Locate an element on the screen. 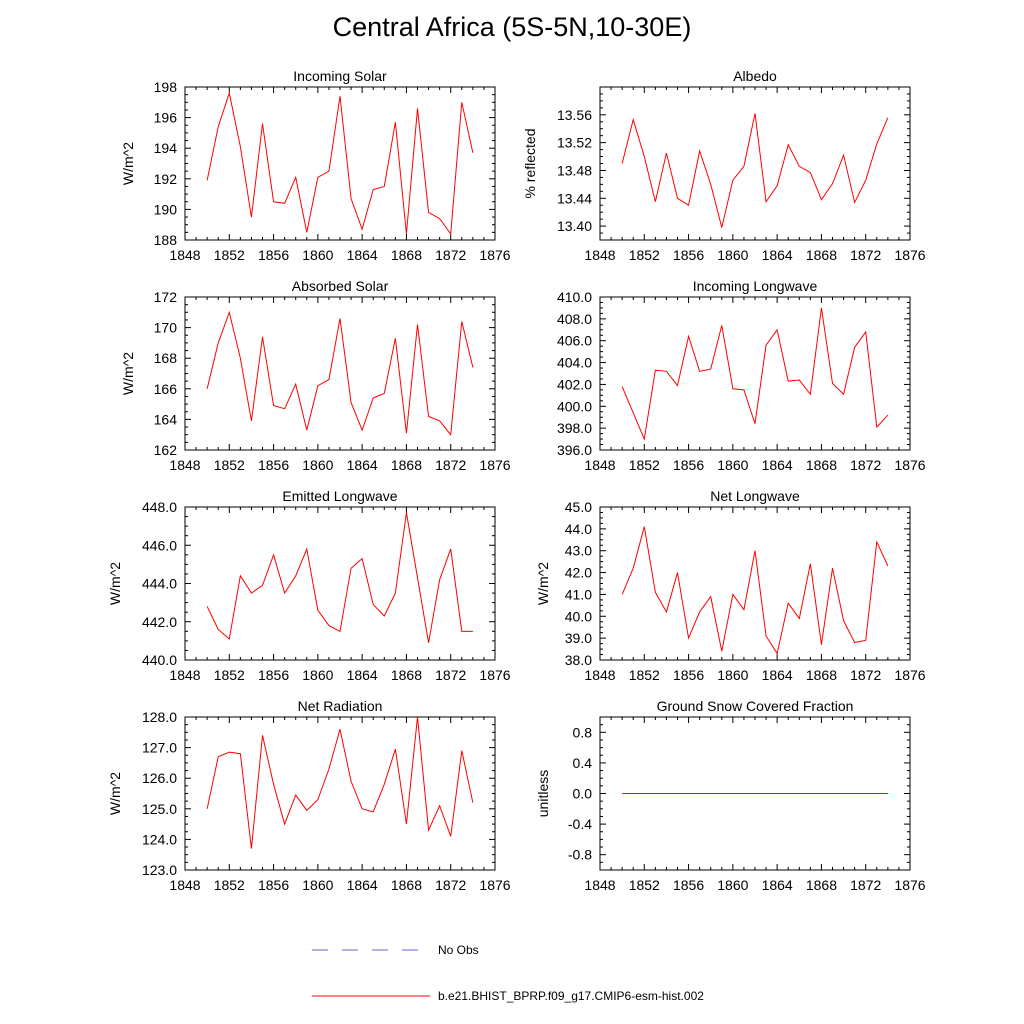 This screenshot has width=1024, height=1024. y-tick-label: 400.0 is located at coordinates (574, 406).